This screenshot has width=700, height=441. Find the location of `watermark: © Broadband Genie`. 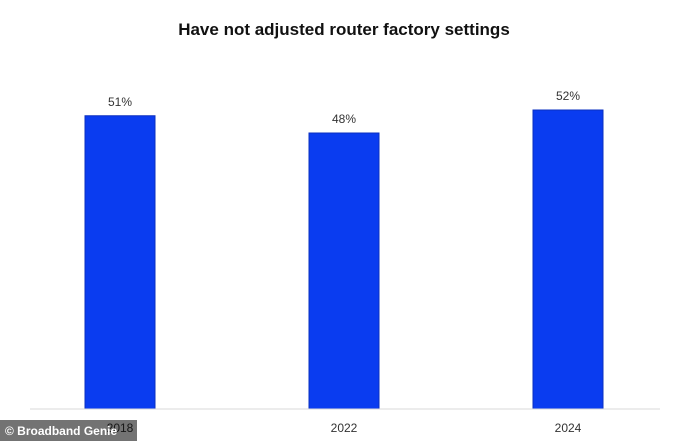

watermark: © Broadband Genie is located at coordinates (68, 430).